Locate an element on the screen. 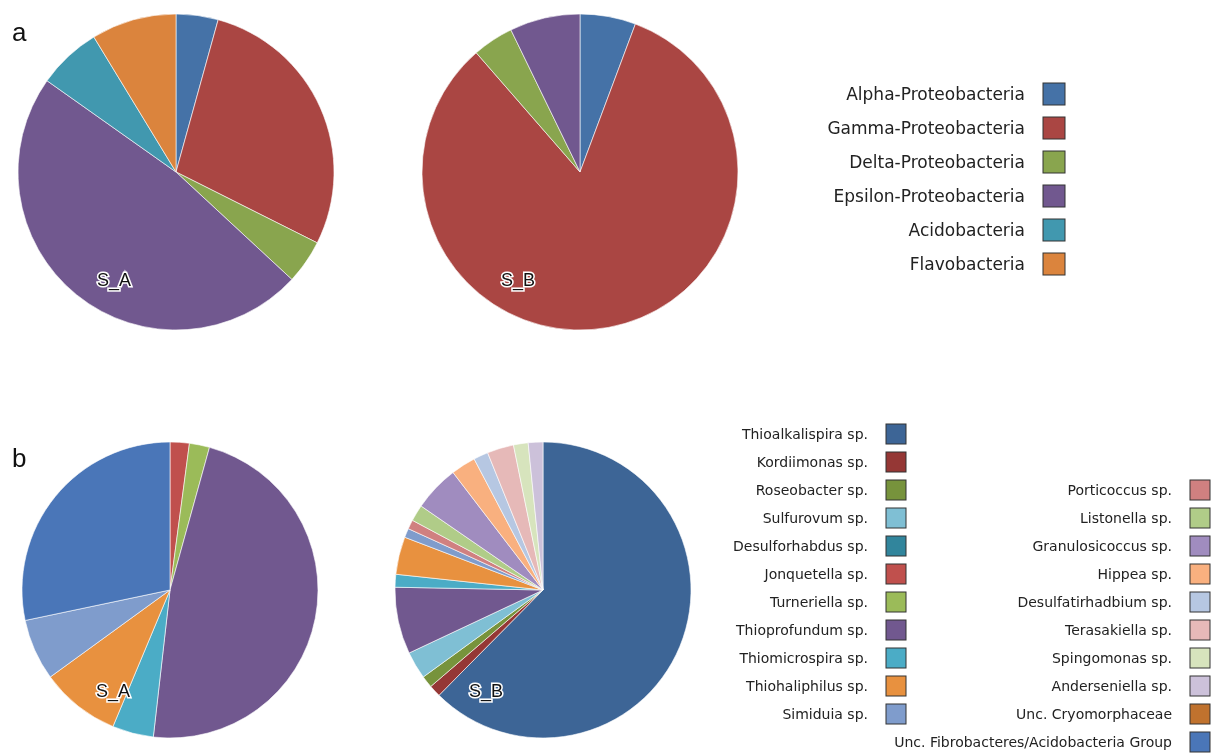 This screenshot has width=1212, height=755. legend-label: Turneriella sp. is located at coordinates (818, 602).